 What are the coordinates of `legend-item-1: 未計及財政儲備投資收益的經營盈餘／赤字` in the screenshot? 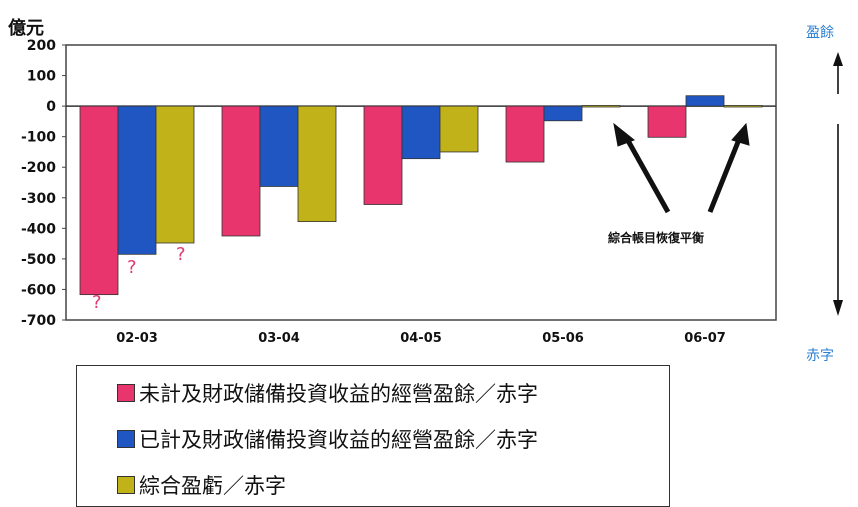 It's located at (327, 393).